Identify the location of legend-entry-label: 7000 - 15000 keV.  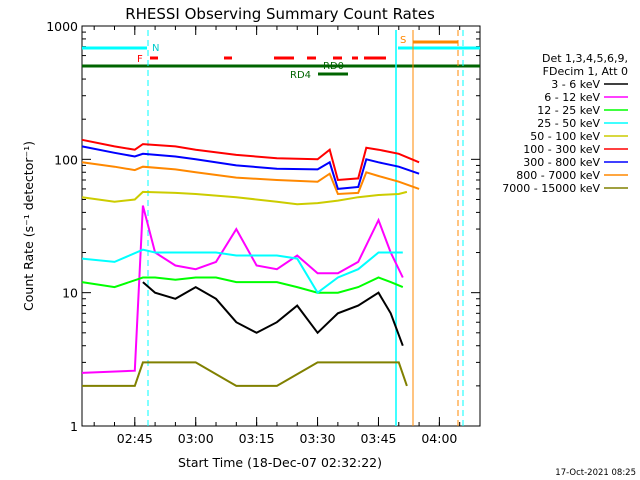
(551, 188).